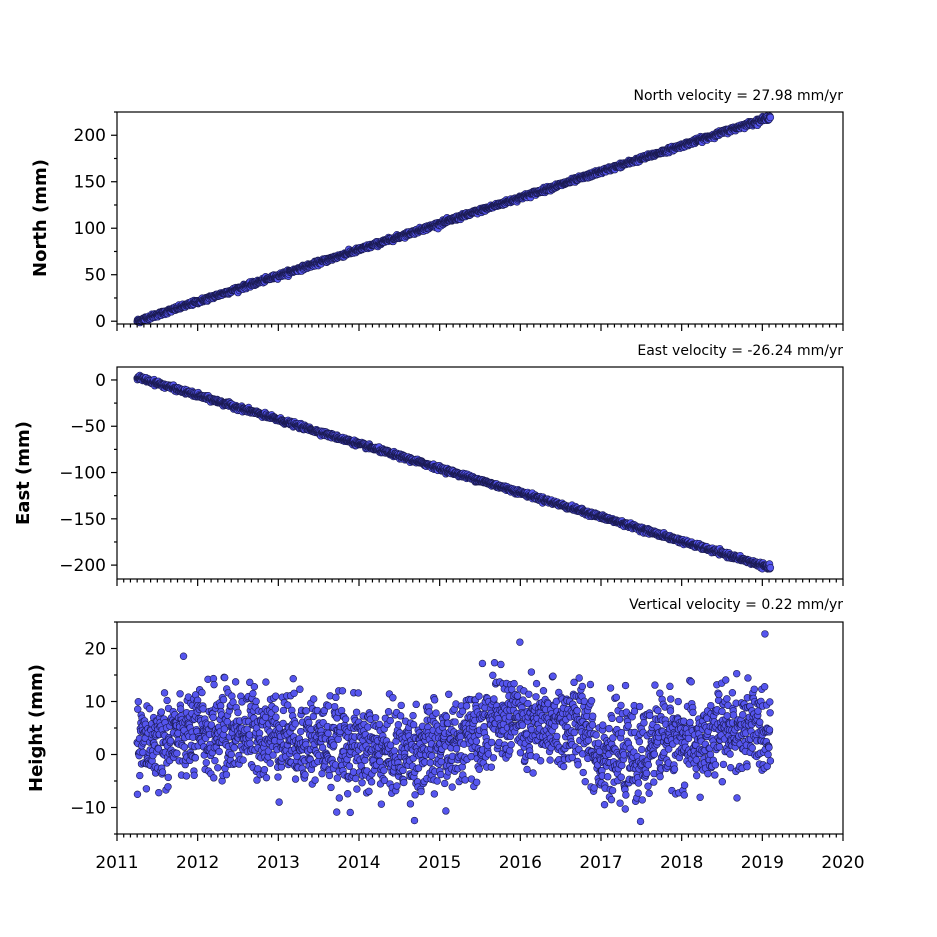 Image resolution: width=937 pixels, height=937 pixels. I want to click on east-data-point, so click(770, 568).